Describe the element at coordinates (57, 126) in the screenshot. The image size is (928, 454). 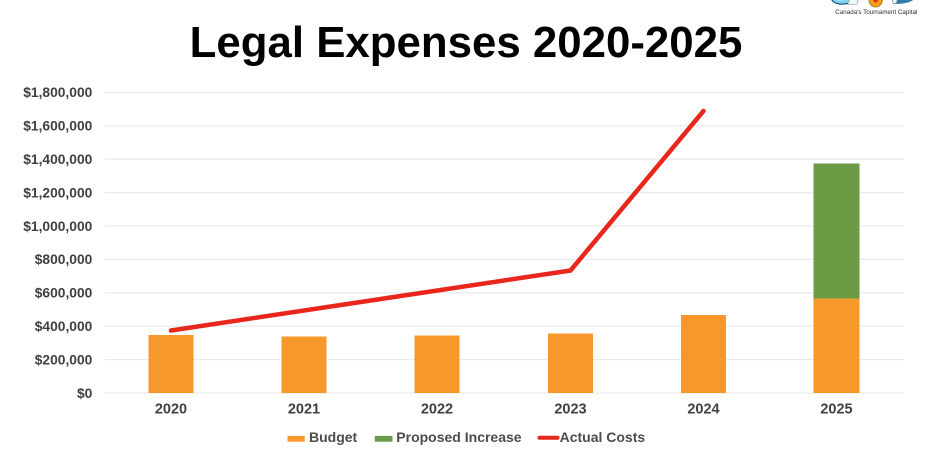
I see `svg-text: $1,600,000` at that location.